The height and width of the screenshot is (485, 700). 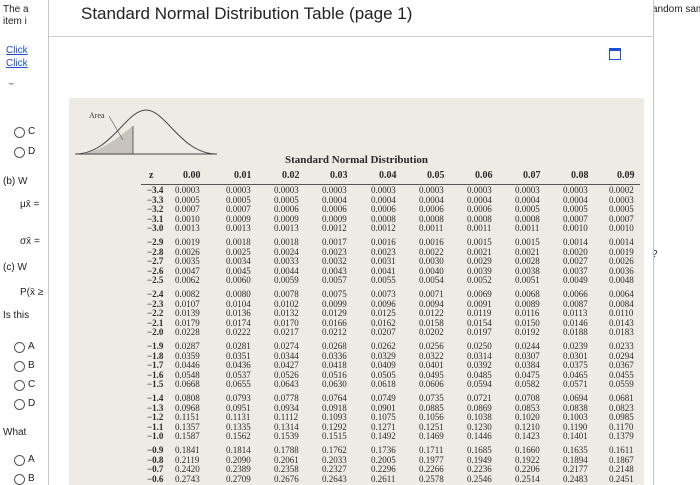 I want to click on table-cell: 0.0183, so click(x=621, y=332).